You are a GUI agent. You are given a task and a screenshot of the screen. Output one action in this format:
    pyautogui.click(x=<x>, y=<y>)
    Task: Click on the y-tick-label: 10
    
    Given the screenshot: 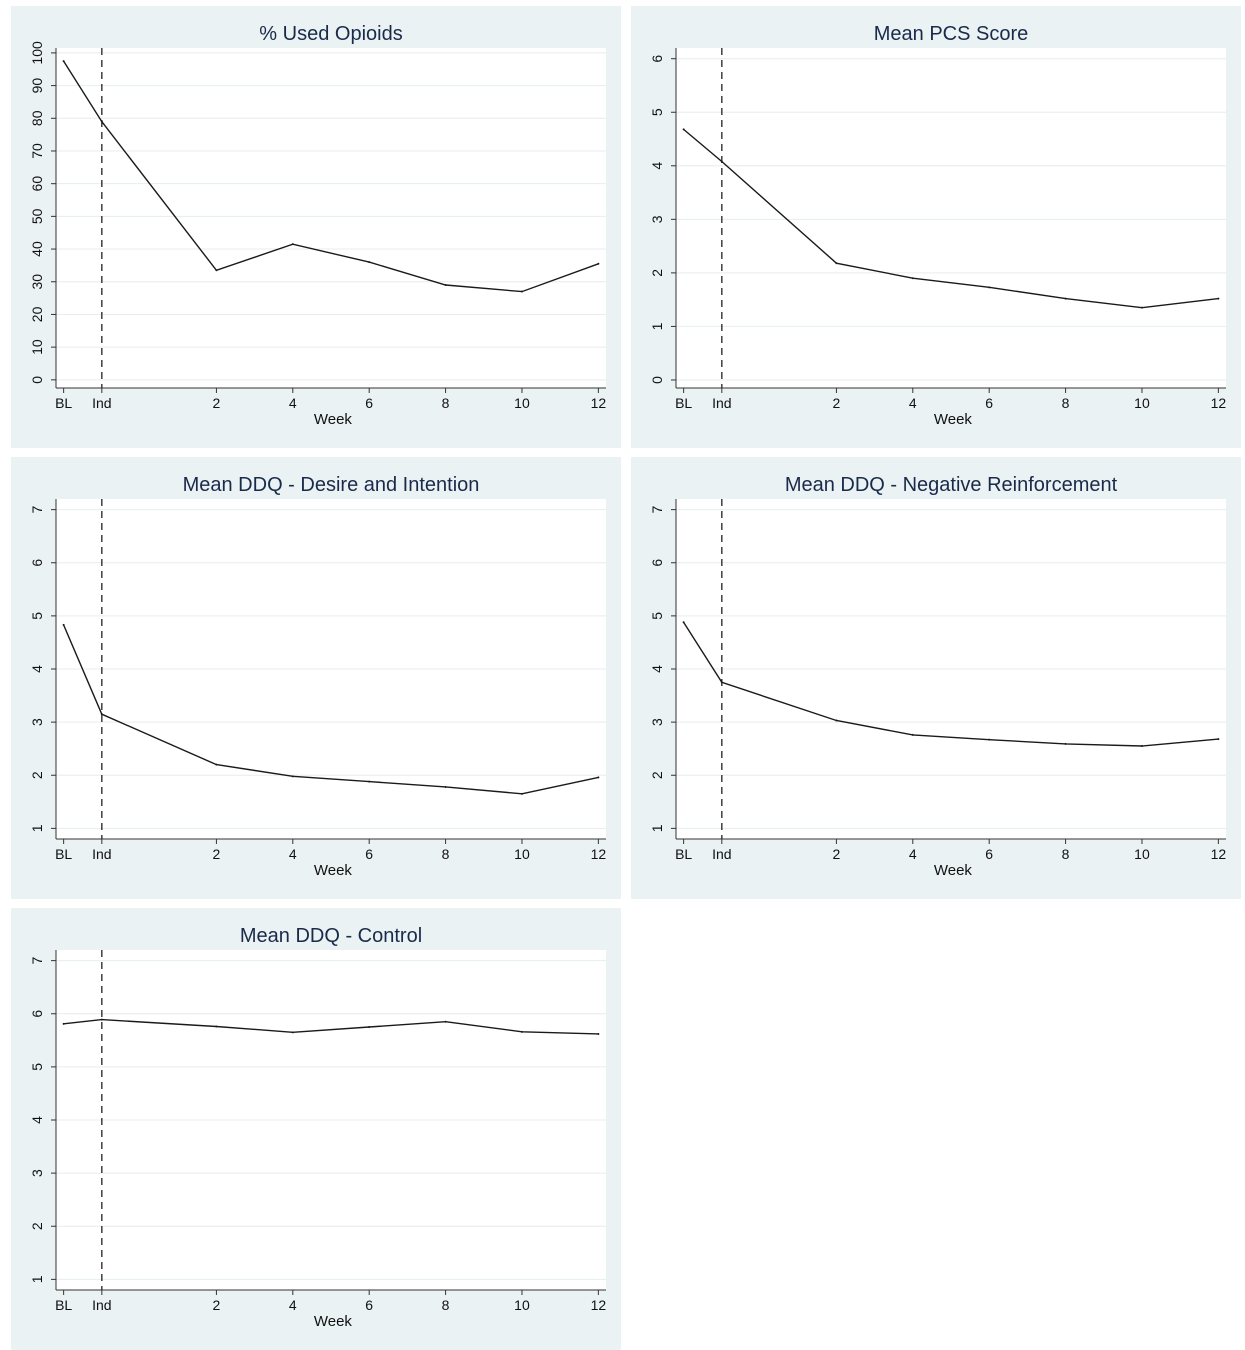 What is the action you would take?
    pyautogui.click(x=37, y=347)
    